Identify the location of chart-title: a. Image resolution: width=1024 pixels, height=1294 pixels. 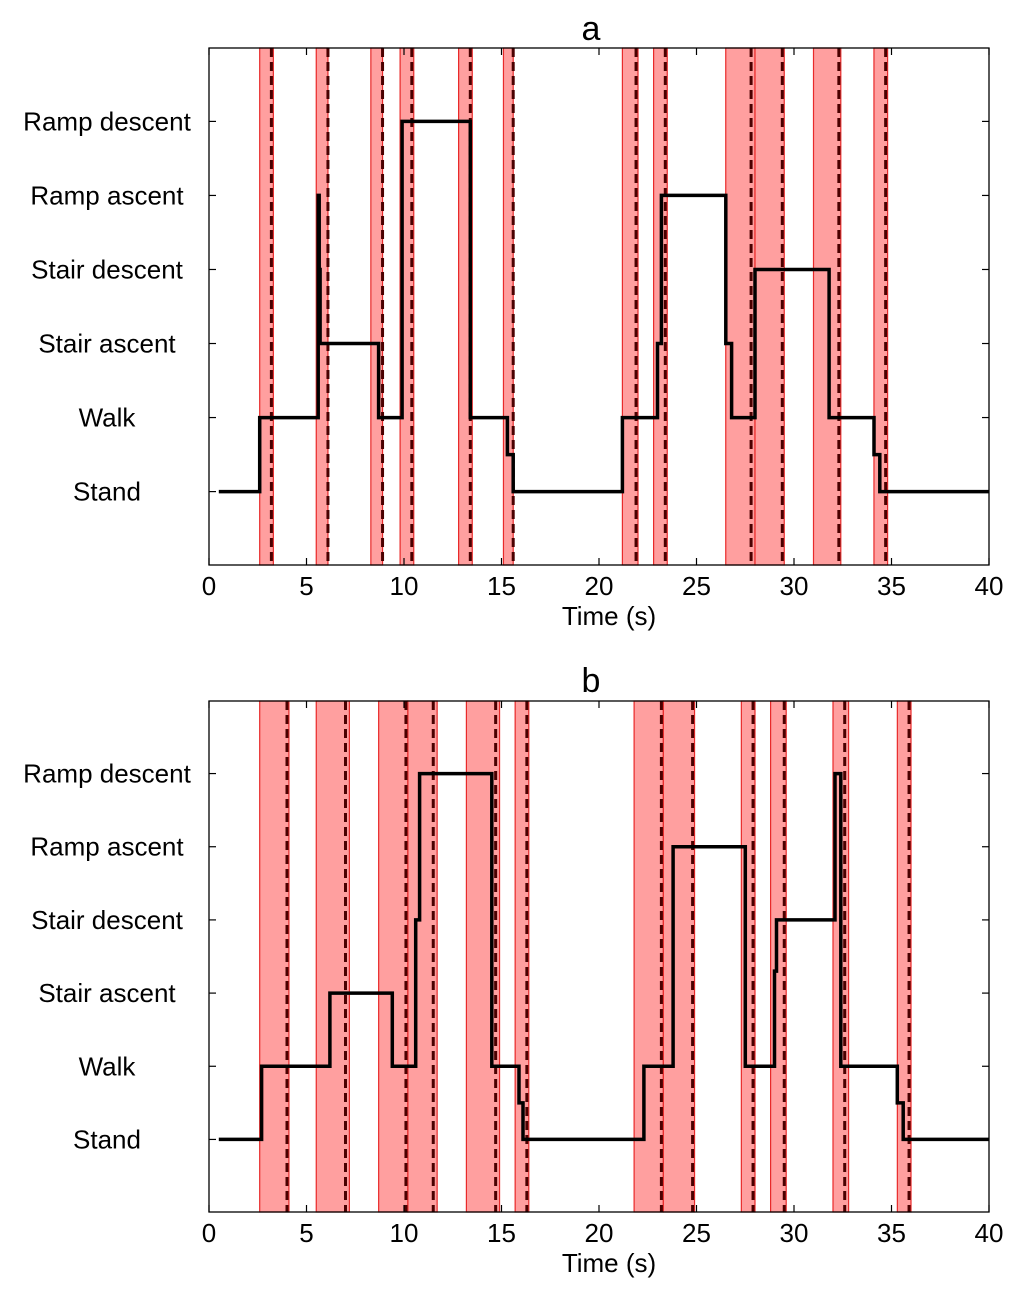
(591, 29).